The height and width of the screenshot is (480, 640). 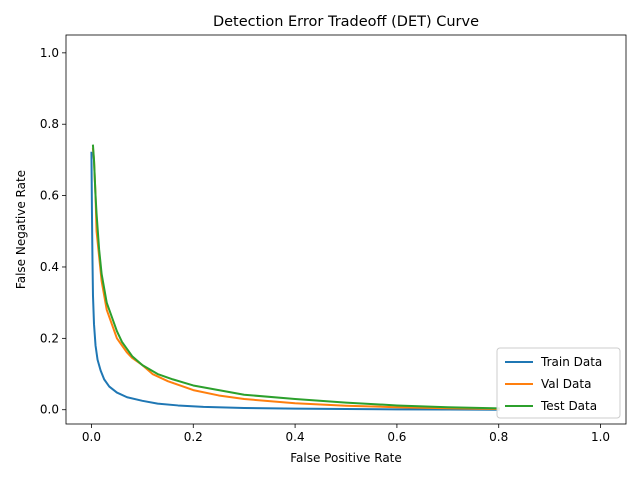 What do you see at coordinates (568, 406) in the screenshot?
I see `legend-label: Test Data` at bounding box center [568, 406].